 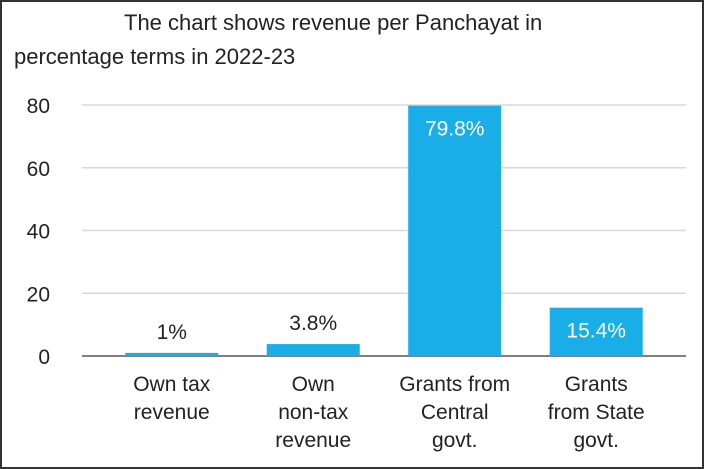 What do you see at coordinates (172, 384) in the screenshot?
I see `category-label-0-line-0: Own tax` at bounding box center [172, 384].